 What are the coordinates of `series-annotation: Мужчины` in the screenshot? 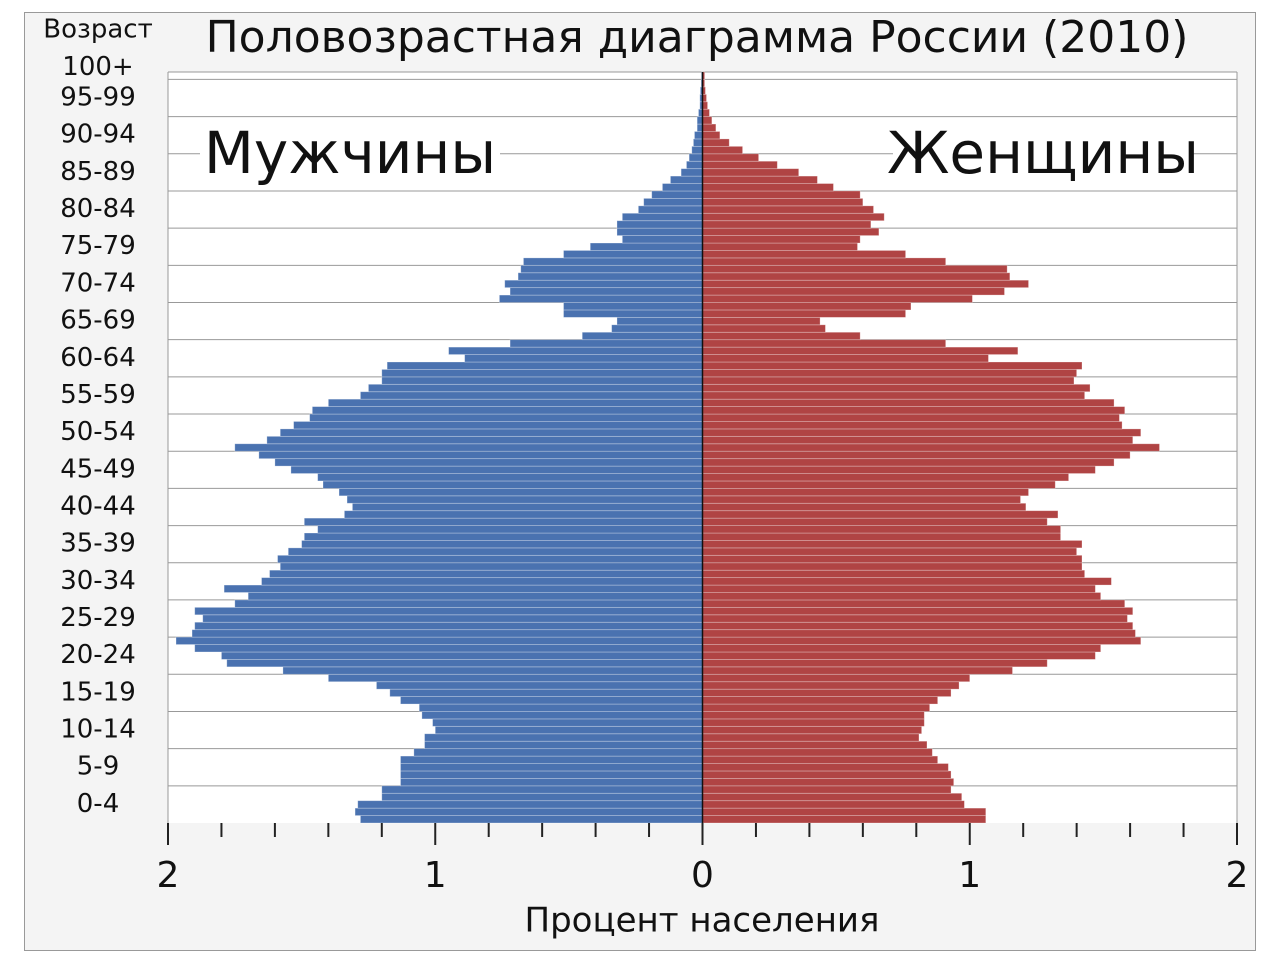 It's located at (350, 153).